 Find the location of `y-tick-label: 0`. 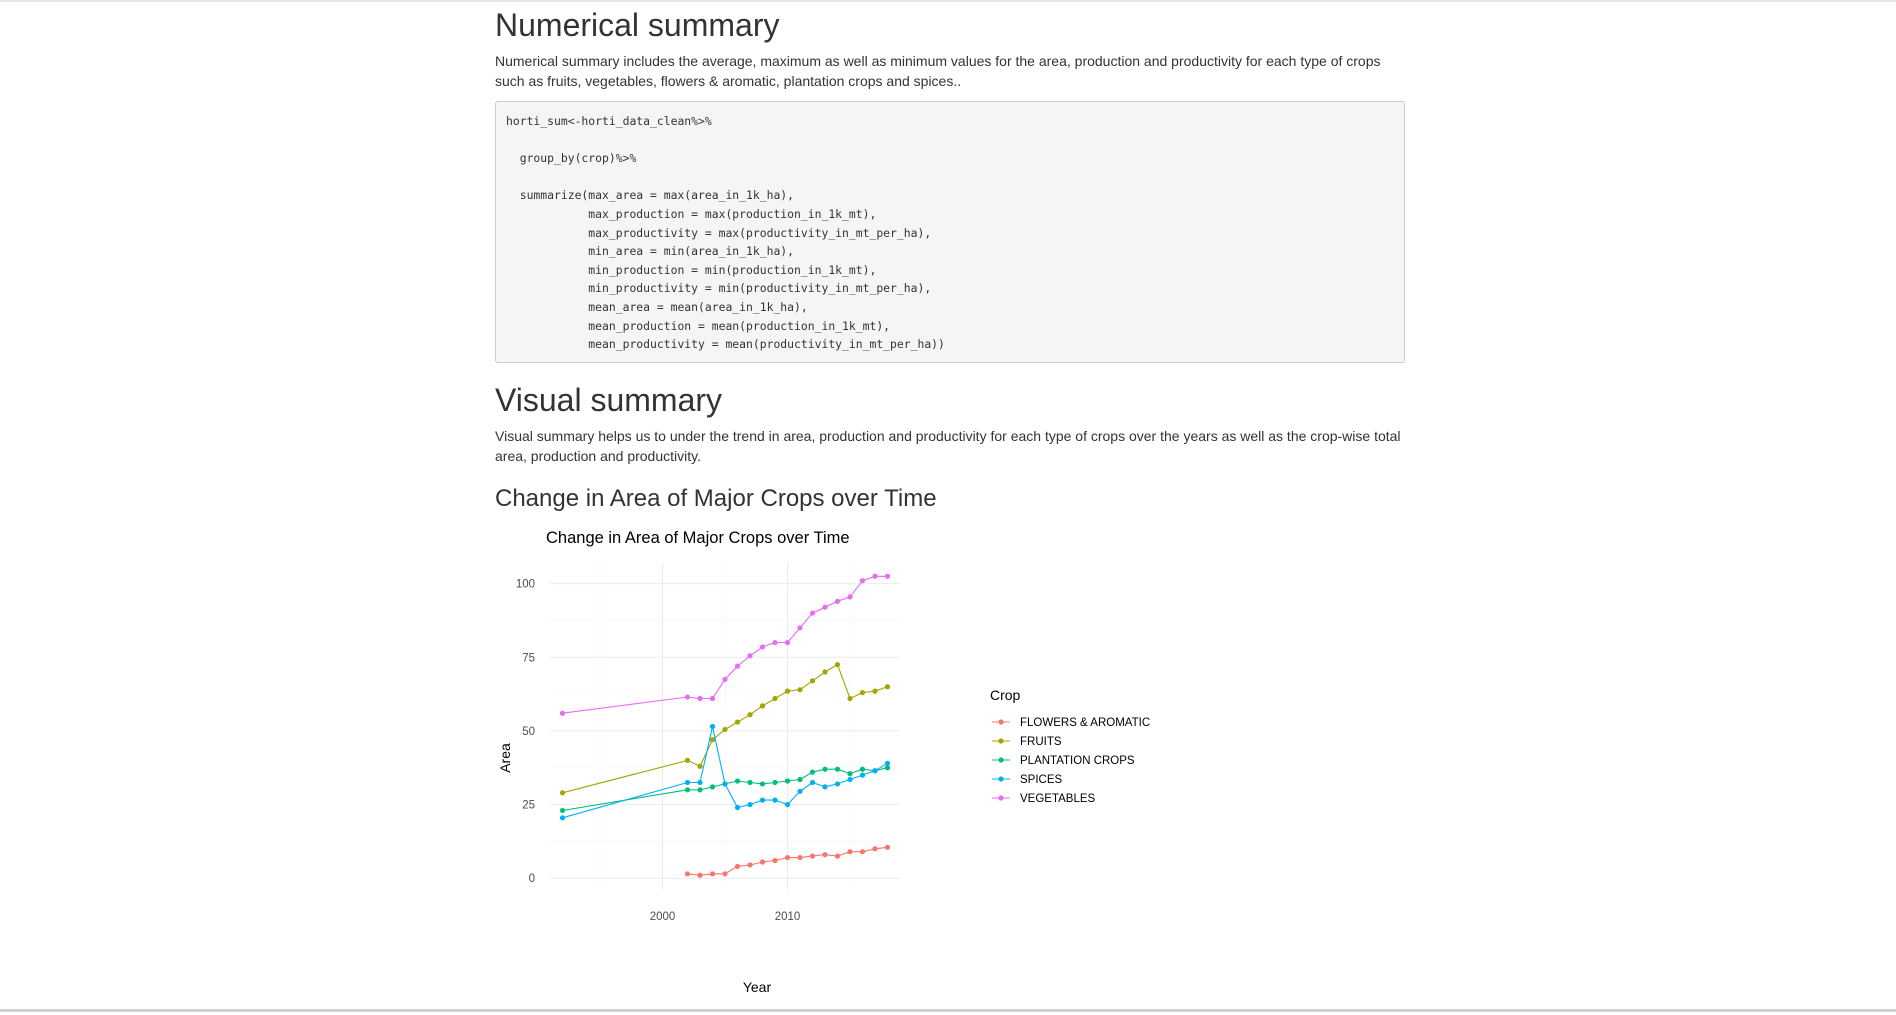

y-tick-label: 0 is located at coordinates (532, 879).